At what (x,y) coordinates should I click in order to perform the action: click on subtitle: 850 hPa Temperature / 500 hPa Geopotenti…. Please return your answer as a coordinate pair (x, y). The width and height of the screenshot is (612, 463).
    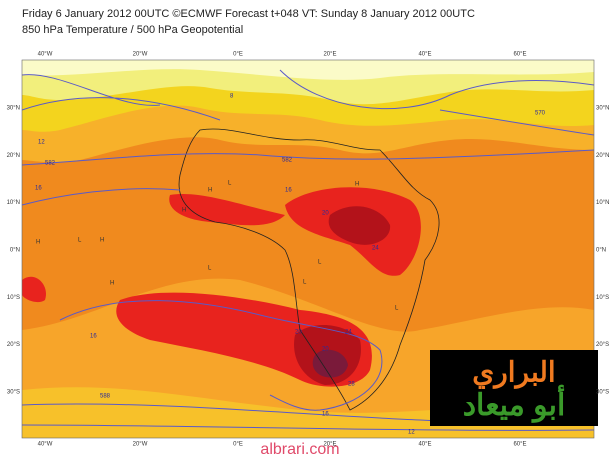
    Looking at the image, I should click on (132, 30).